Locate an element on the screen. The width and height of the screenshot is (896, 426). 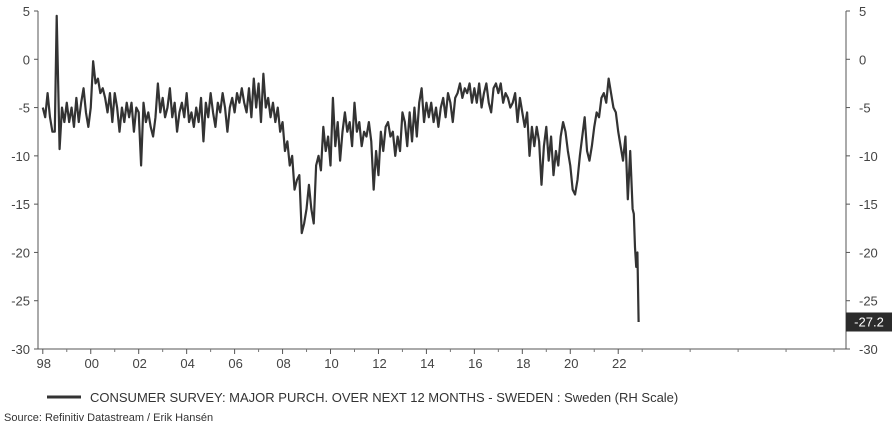
x-tick-label: 06 is located at coordinates (235, 363).